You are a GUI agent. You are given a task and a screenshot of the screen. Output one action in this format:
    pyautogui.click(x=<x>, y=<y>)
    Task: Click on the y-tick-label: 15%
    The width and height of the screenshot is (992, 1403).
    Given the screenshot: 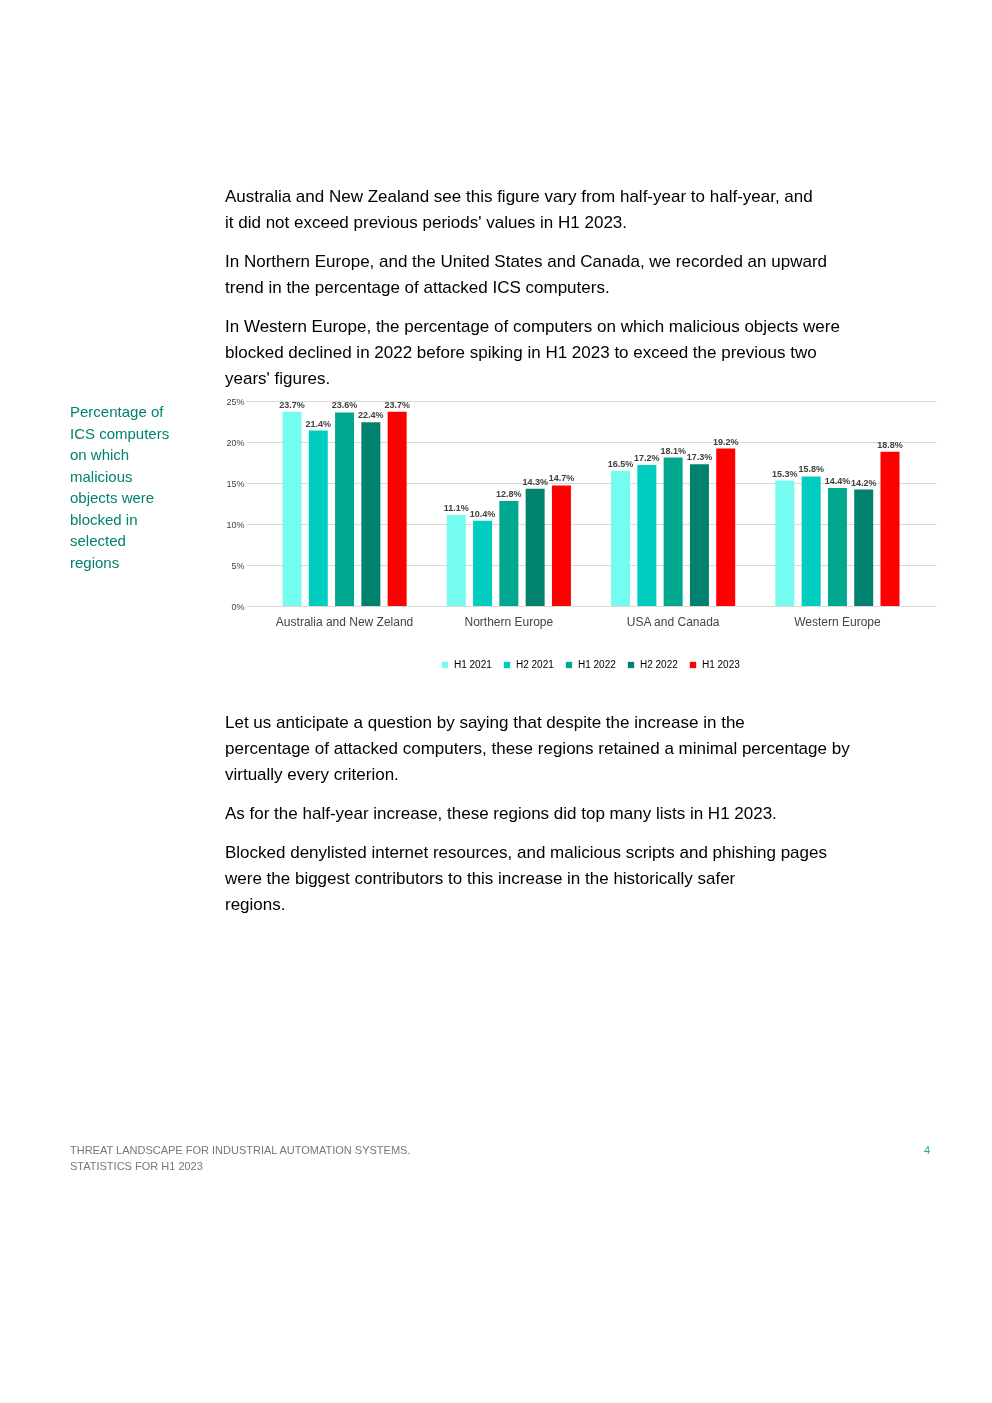 What is the action you would take?
    pyautogui.click(x=235, y=483)
    